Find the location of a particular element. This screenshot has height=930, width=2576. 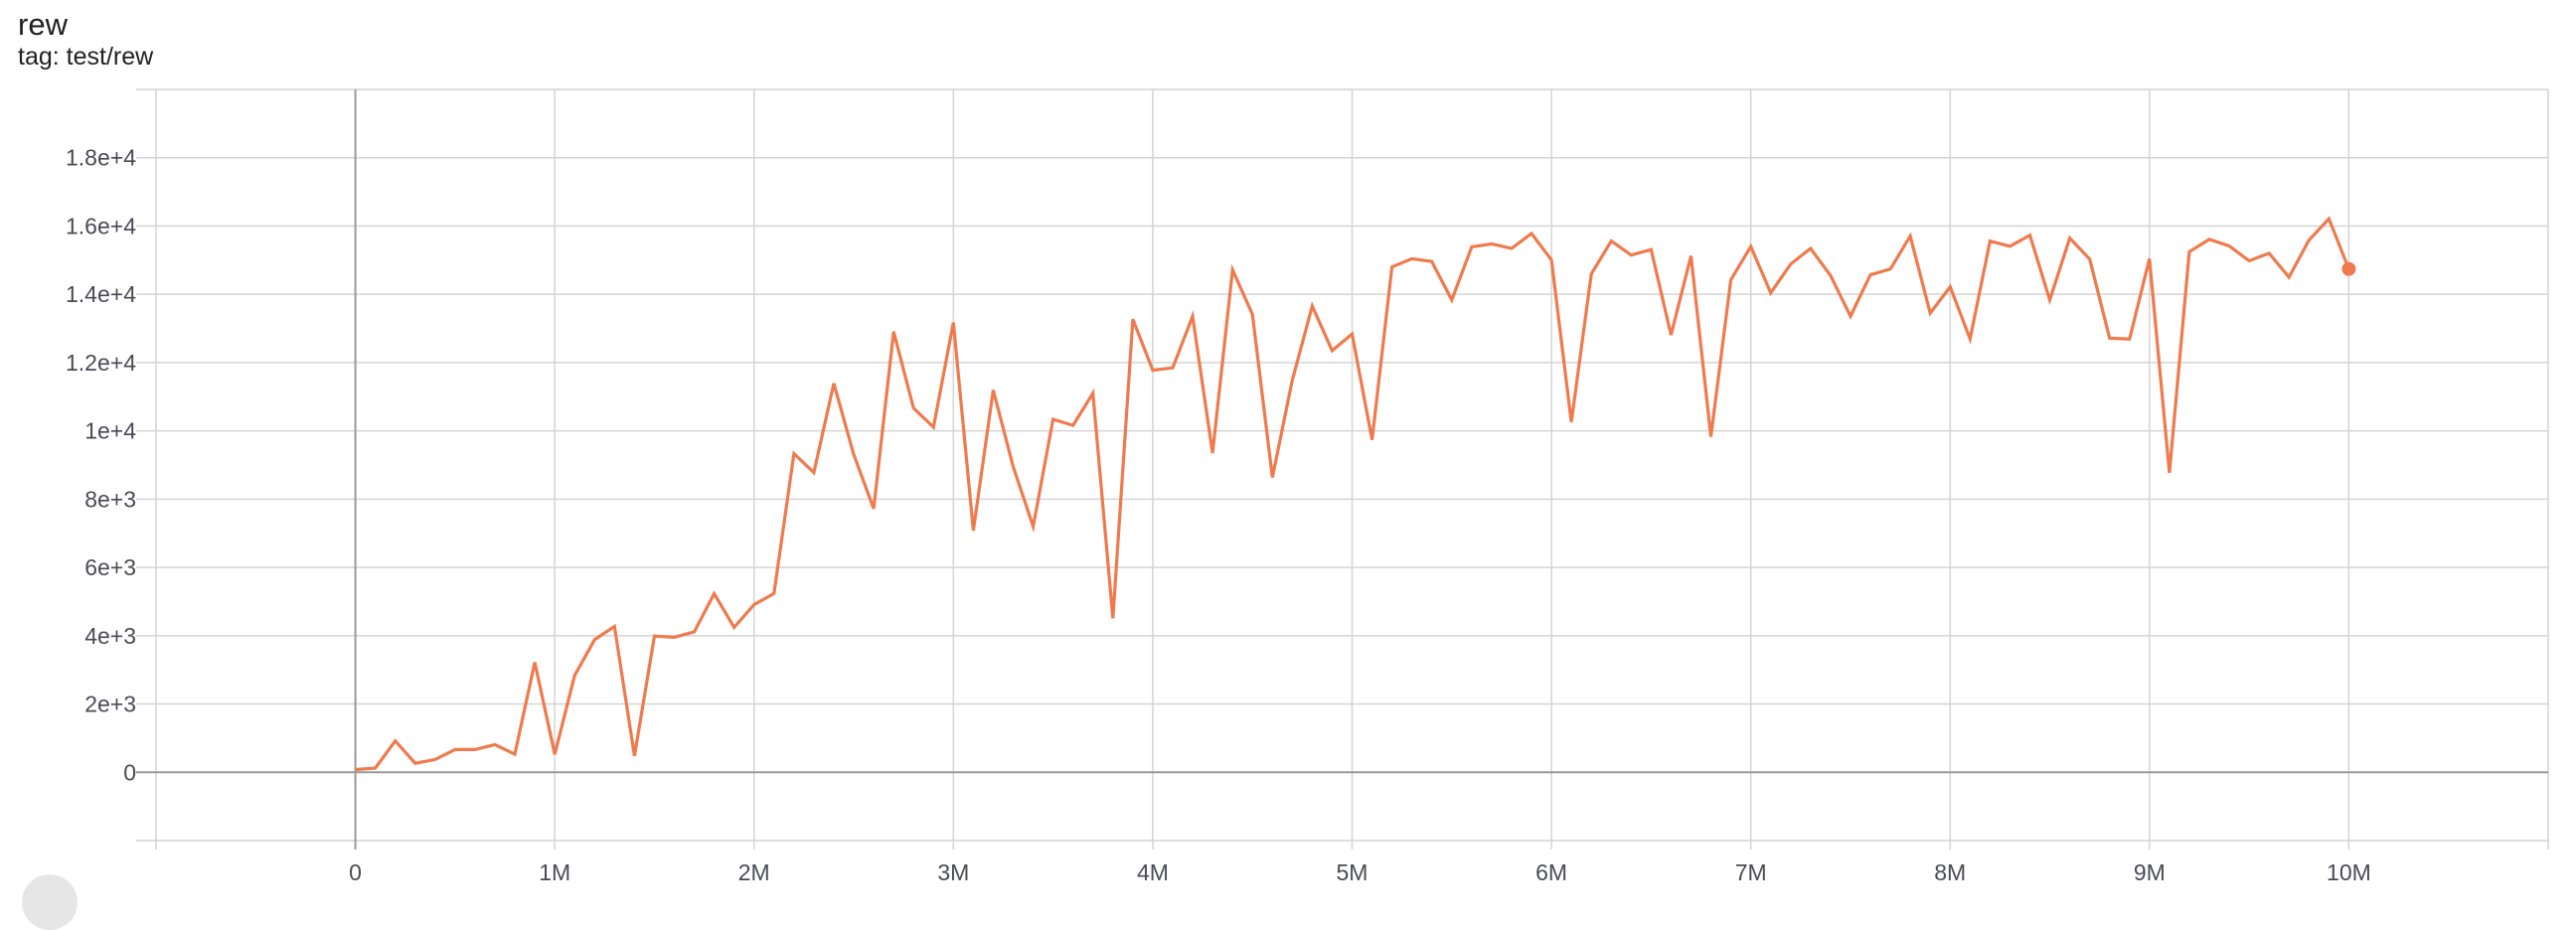

y-tick-label: 1.6e+4 is located at coordinates (101, 225).